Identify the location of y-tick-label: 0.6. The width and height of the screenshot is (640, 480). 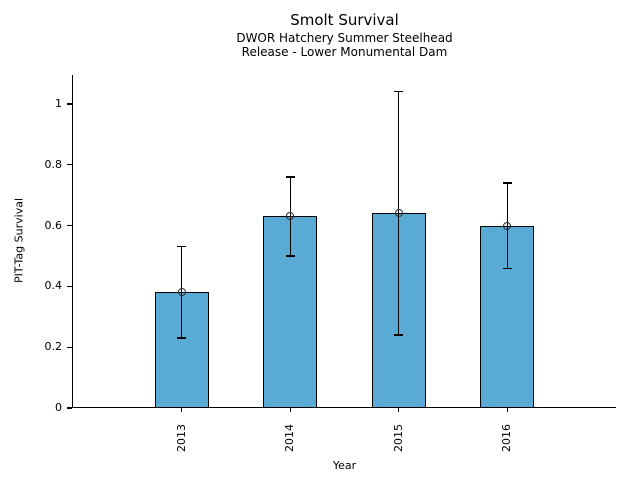
(53, 225).